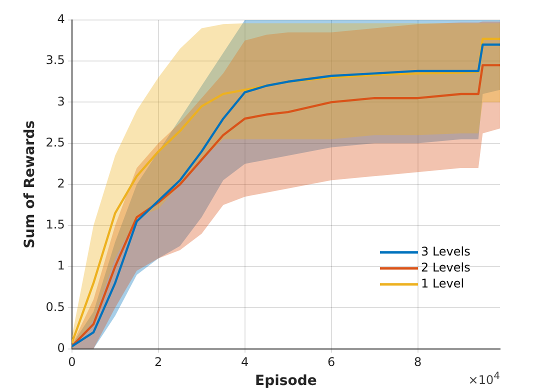  What do you see at coordinates (418, 362) in the screenshot?
I see `x-tick-label: 8` at bounding box center [418, 362].